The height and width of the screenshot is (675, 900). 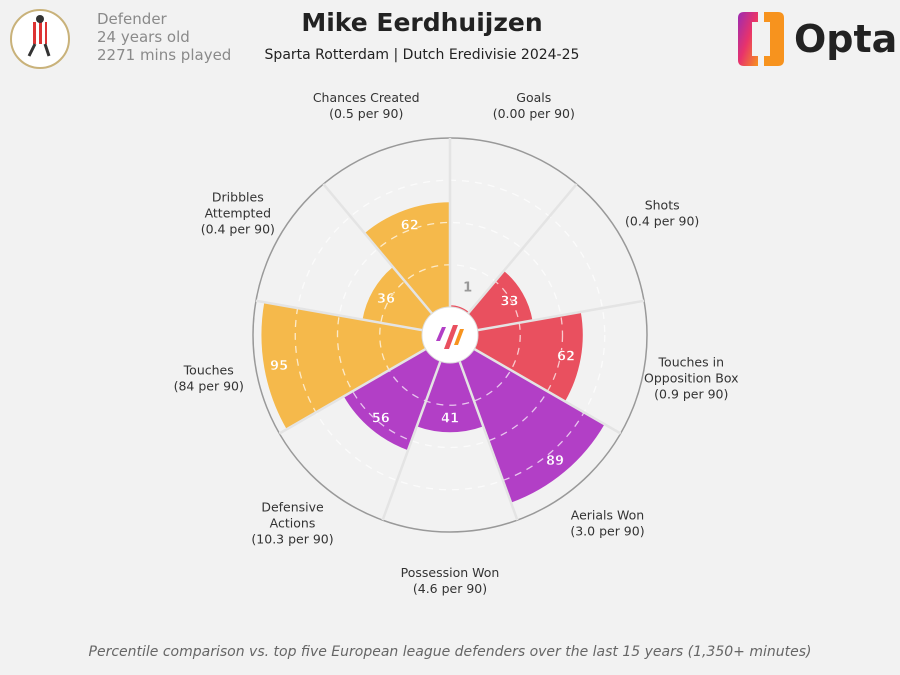 What do you see at coordinates (607, 531) in the screenshot?
I see `metric-per90: (3.0 per 90)` at bounding box center [607, 531].